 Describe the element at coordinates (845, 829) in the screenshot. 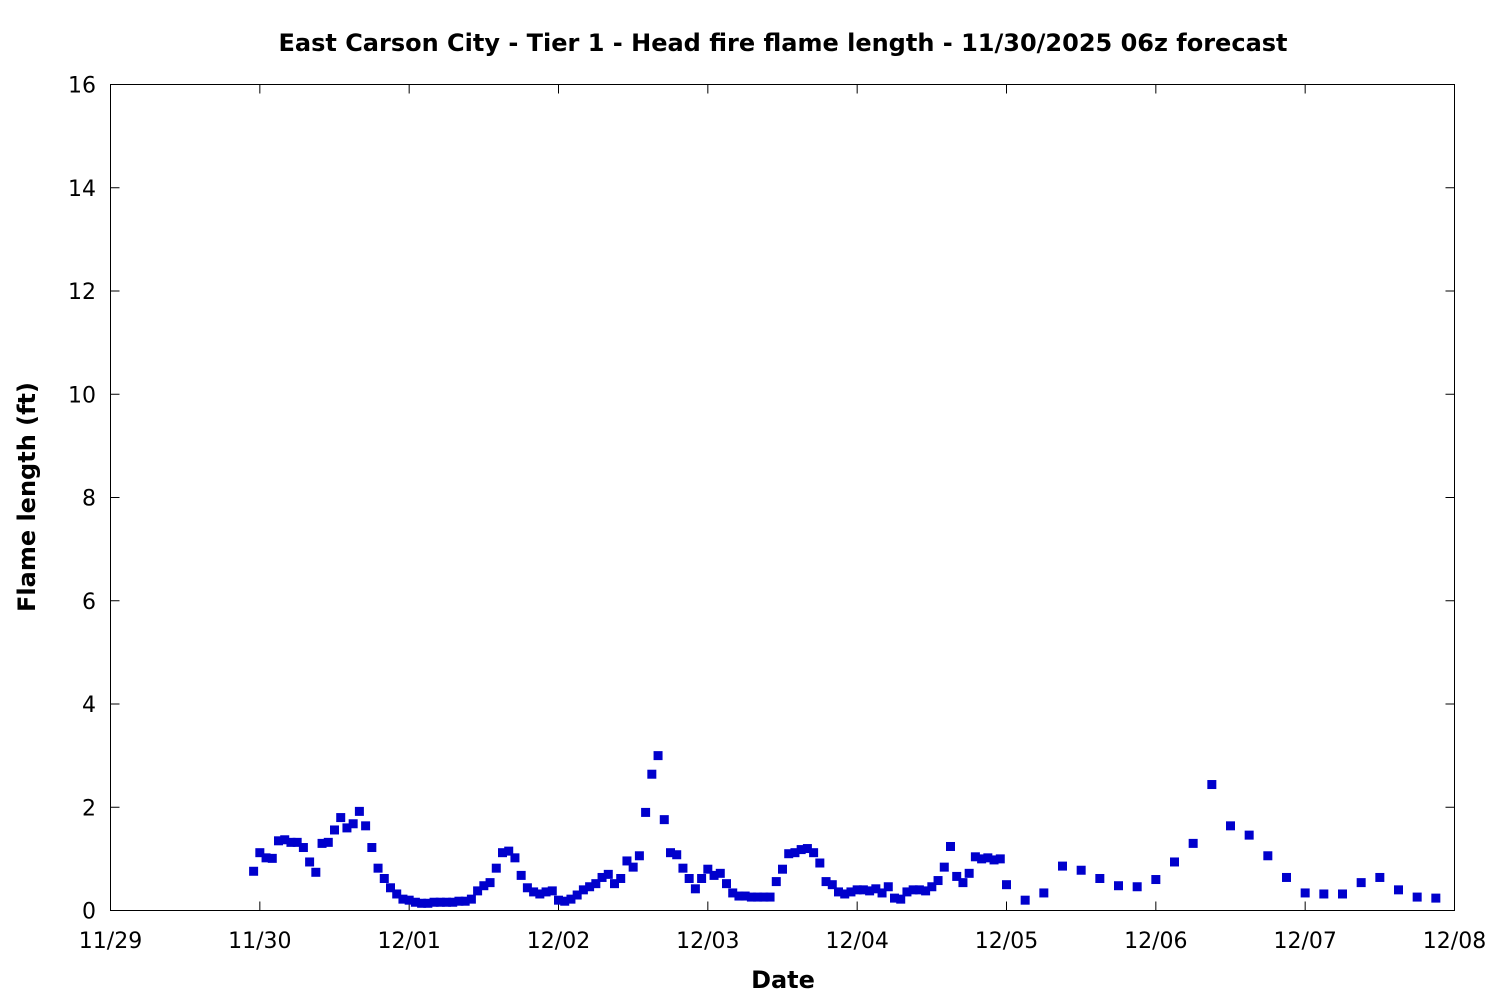

I see `data-points` at that location.